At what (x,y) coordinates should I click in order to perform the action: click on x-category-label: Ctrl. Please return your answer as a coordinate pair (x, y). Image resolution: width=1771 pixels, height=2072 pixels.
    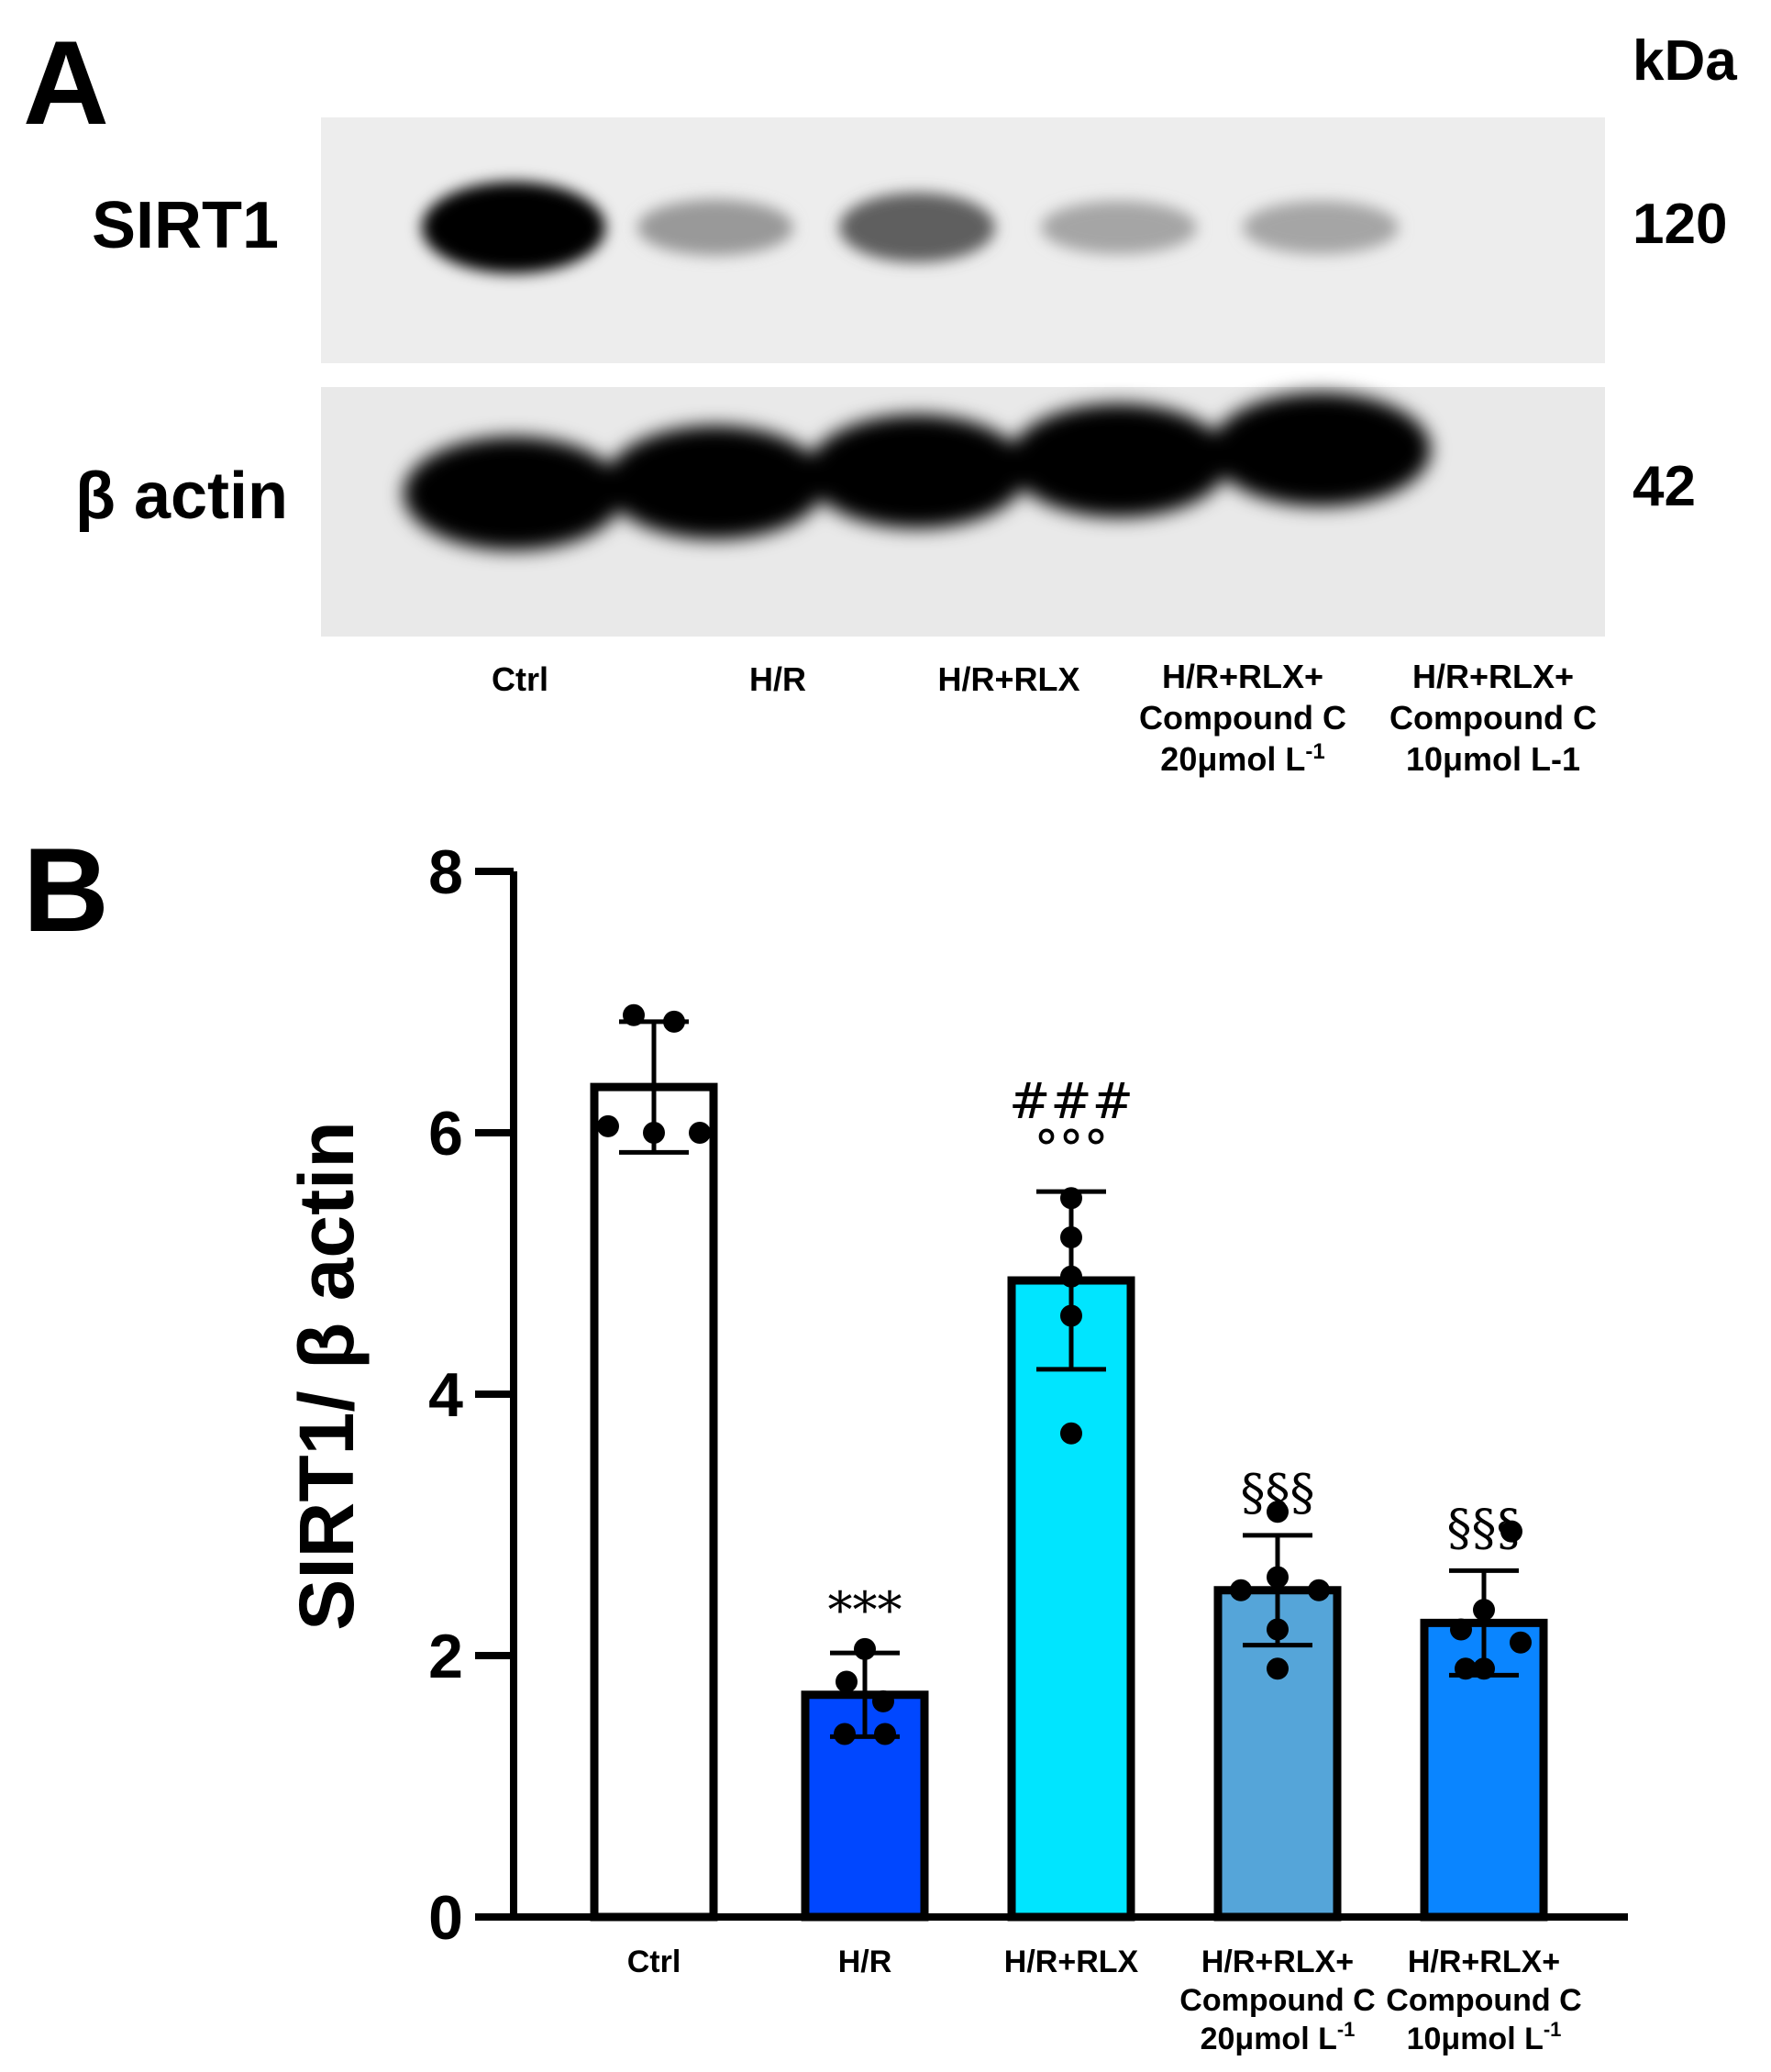
    Looking at the image, I should click on (654, 1962).